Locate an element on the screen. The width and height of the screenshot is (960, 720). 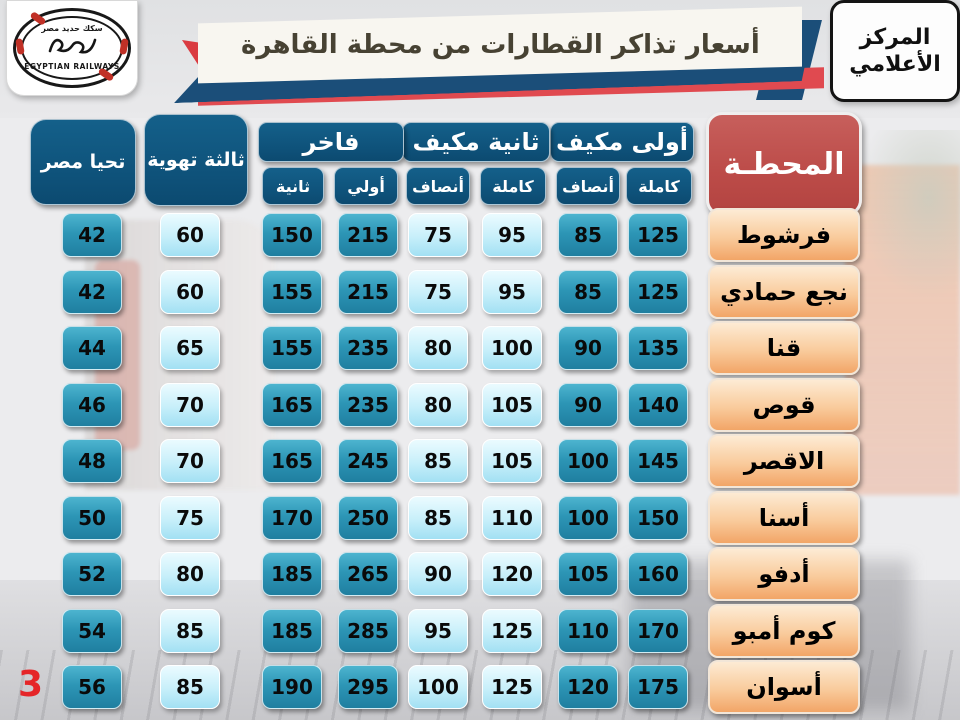
price-cell: 245 is located at coordinates (368, 461).